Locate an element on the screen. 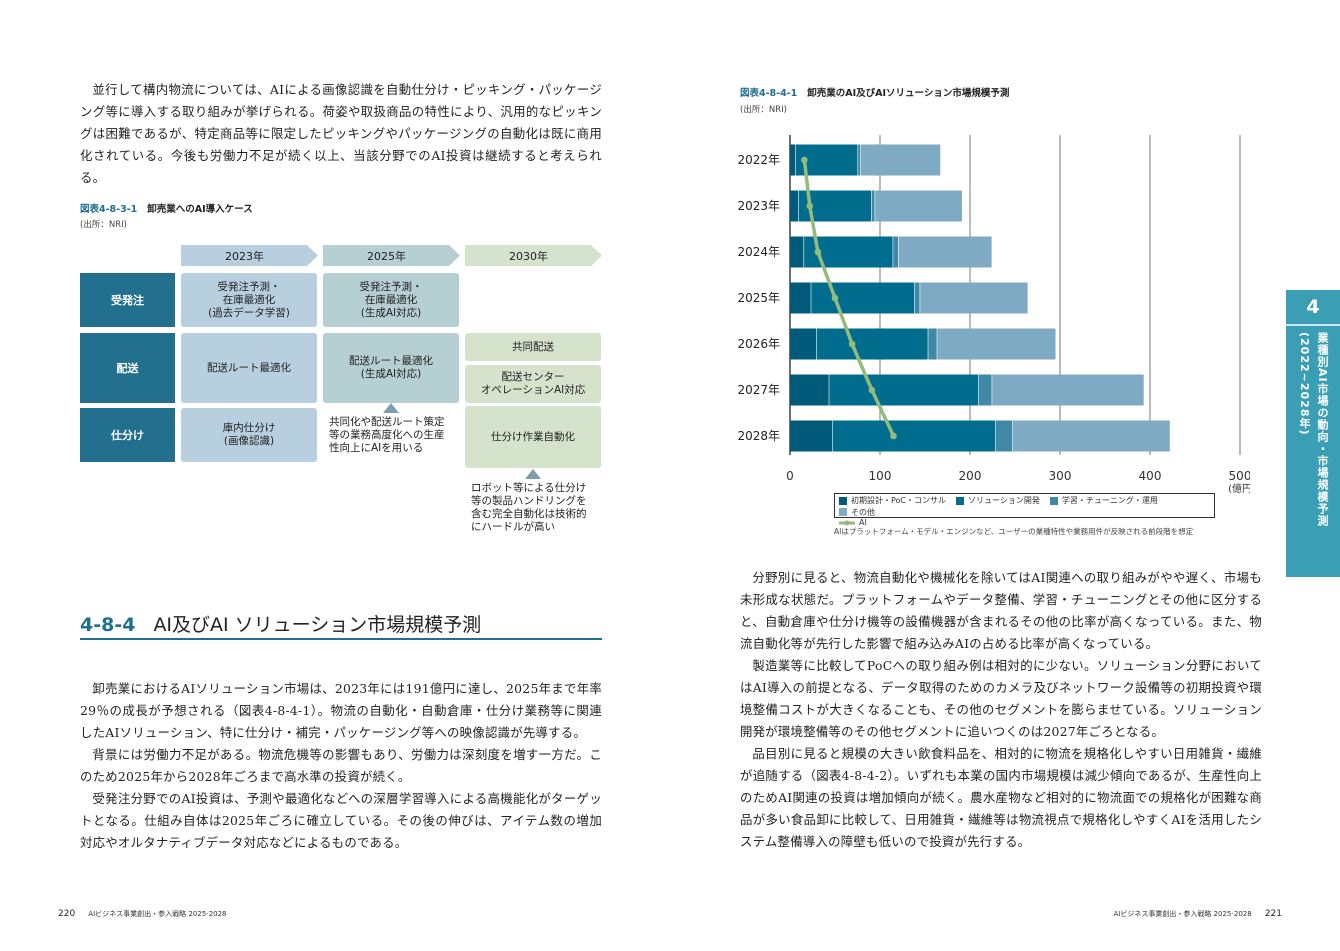 The height and width of the screenshot is (951, 1340). note-2025: 共同化や配送ルート策定 等の業務高度化への生産 性向上にAIを用いる is located at coordinates (387, 435).